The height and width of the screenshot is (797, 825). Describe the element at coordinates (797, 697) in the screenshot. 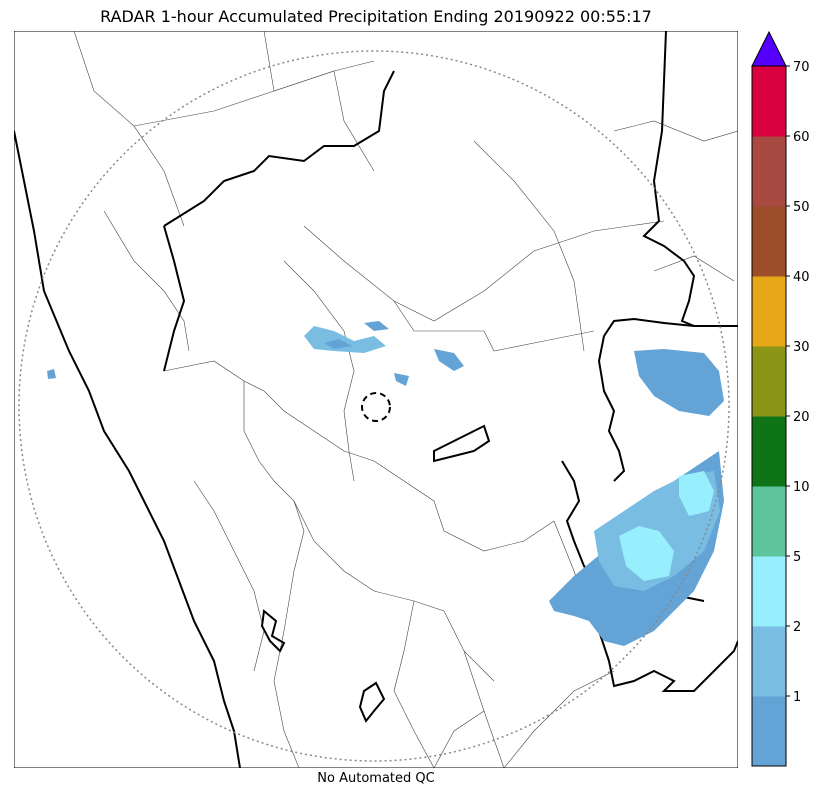

I see `colorbar-tick-label: 1` at that location.